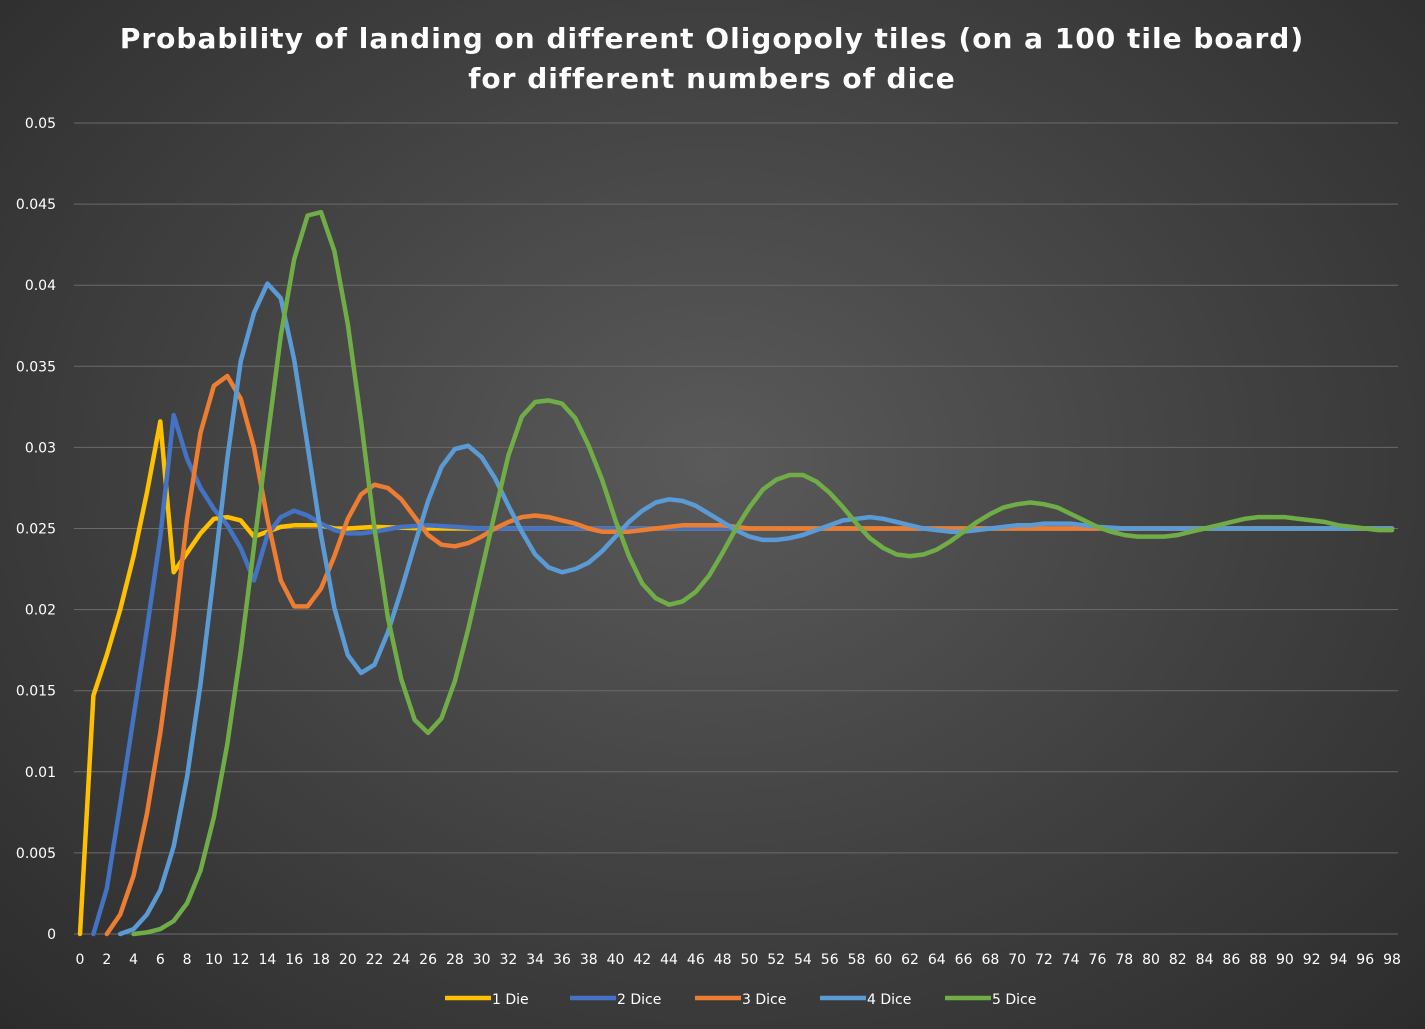 The width and height of the screenshot is (1425, 1029). Describe the element at coordinates (1124, 960) in the screenshot. I see `x-tick-label-39: 78` at that location.